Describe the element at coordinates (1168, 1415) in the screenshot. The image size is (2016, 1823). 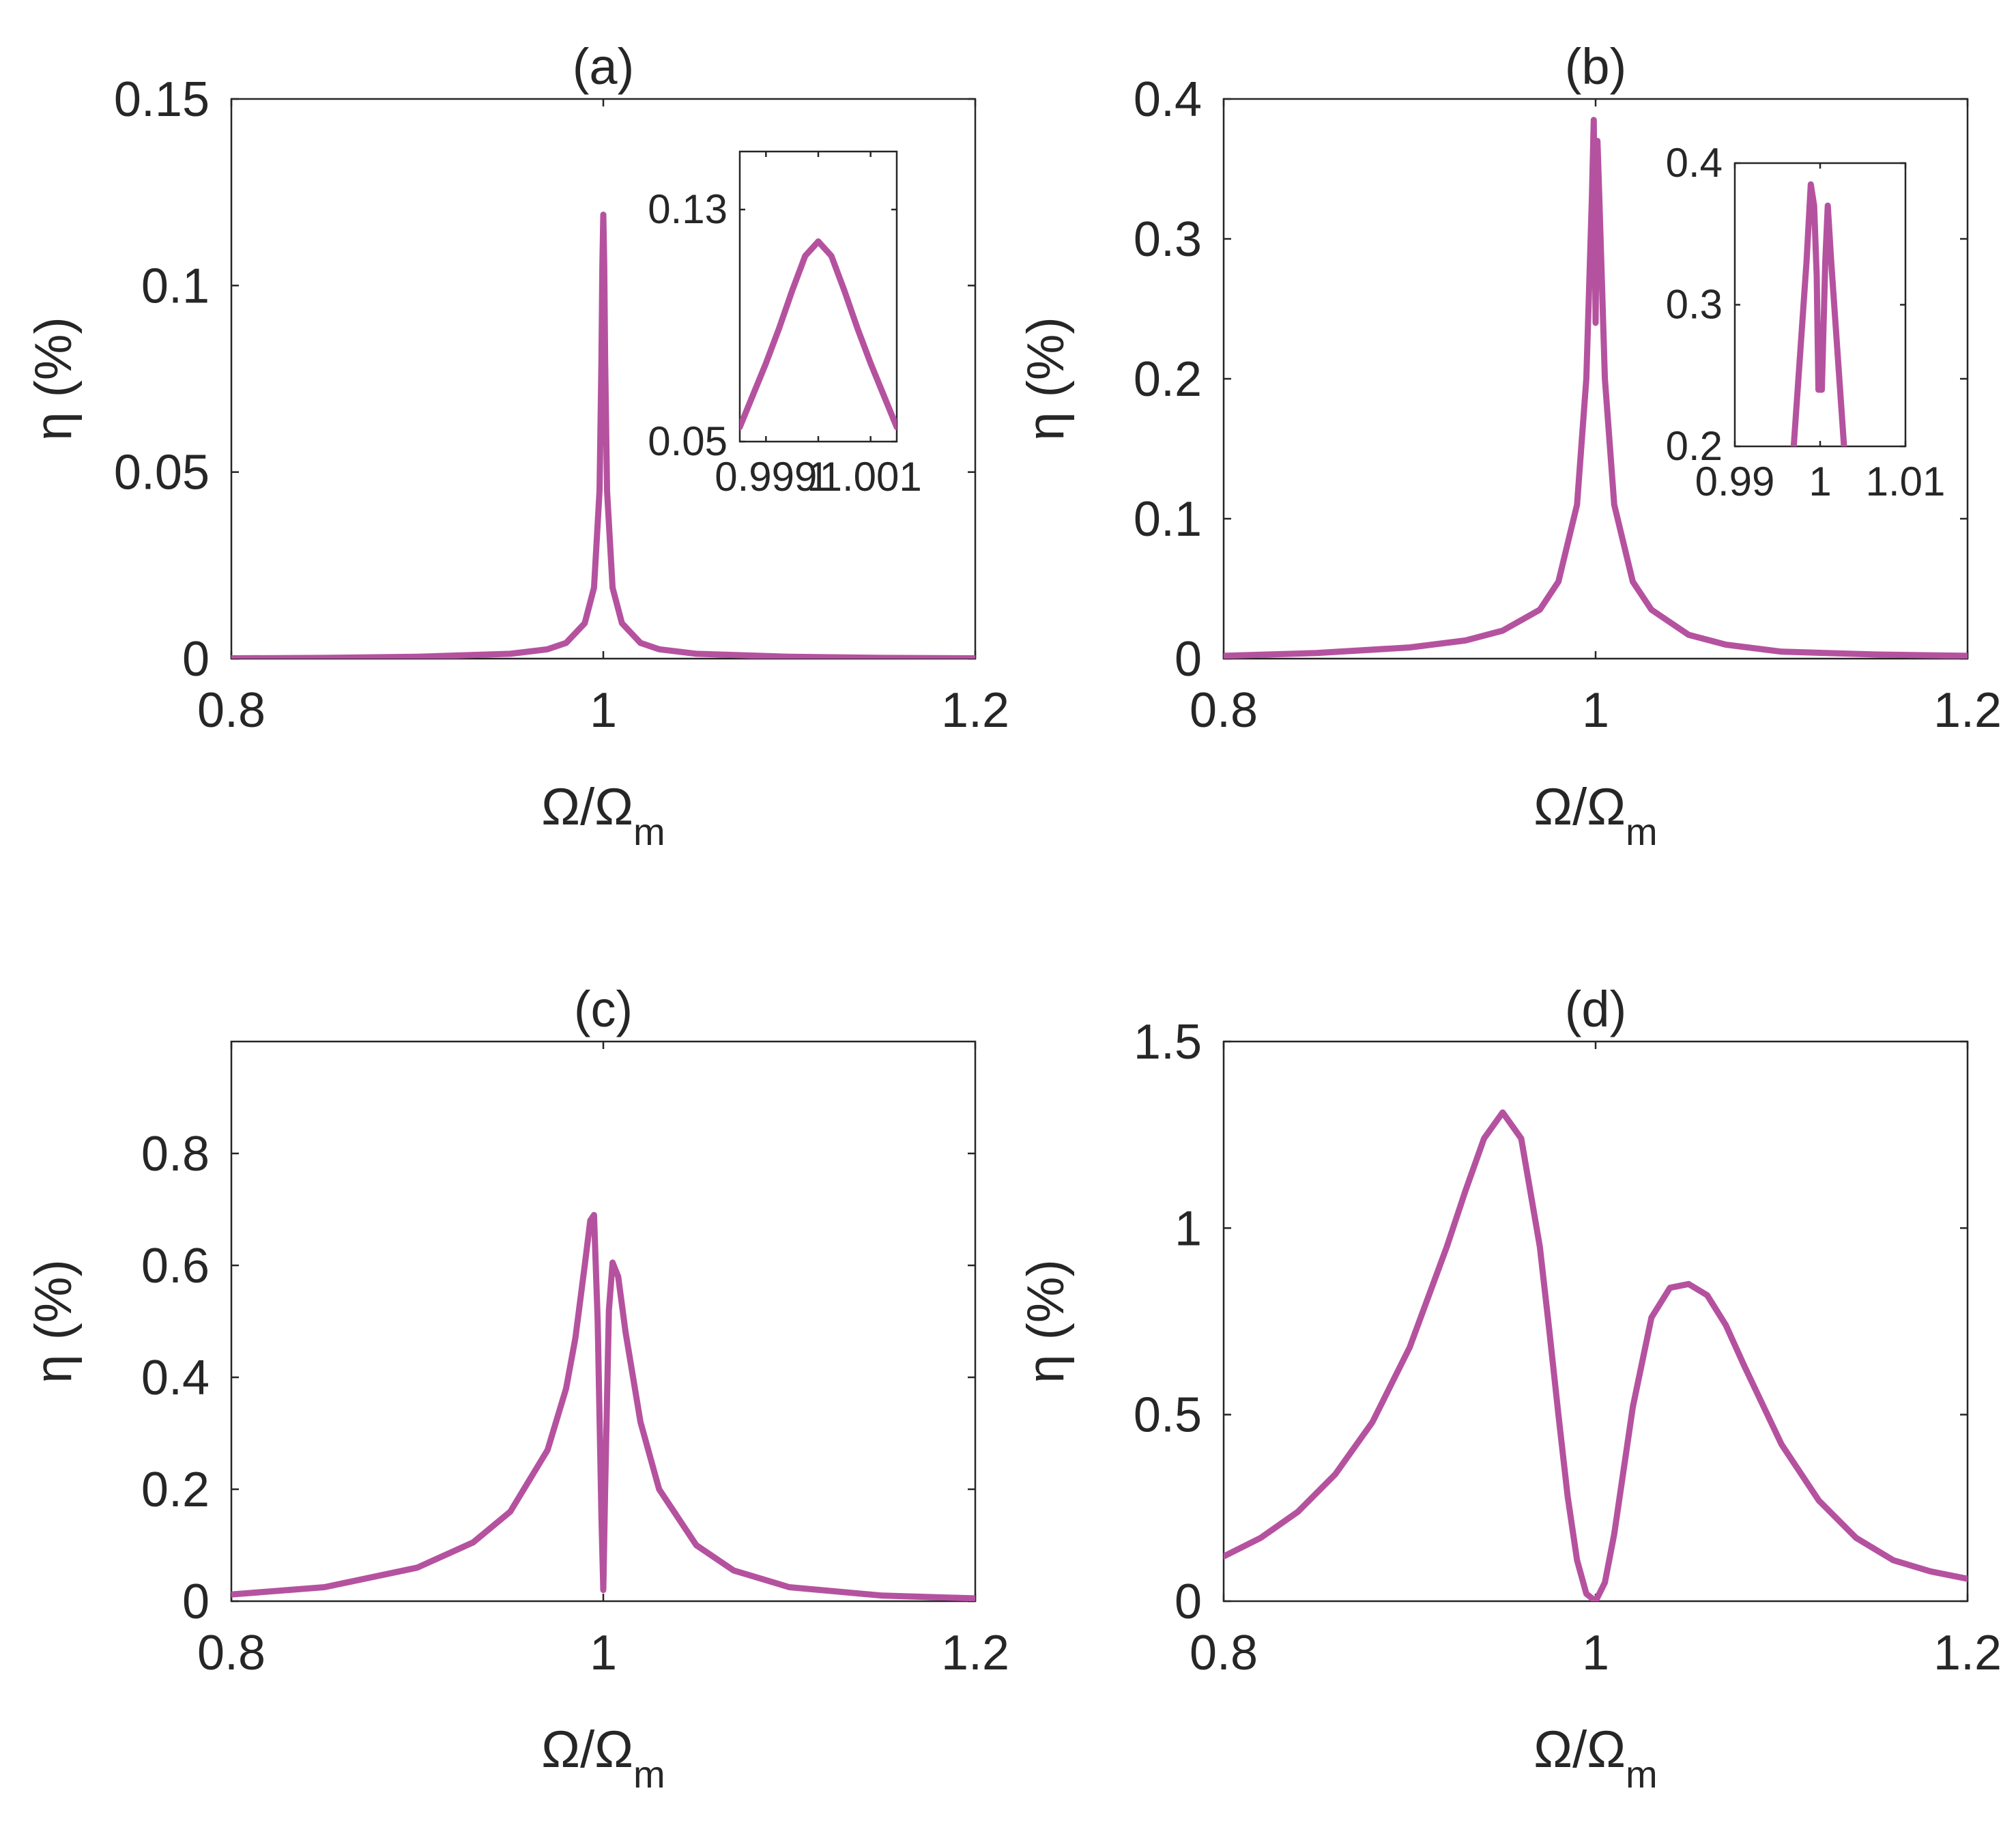
I see `y-tick-label: 0.5` at that location.